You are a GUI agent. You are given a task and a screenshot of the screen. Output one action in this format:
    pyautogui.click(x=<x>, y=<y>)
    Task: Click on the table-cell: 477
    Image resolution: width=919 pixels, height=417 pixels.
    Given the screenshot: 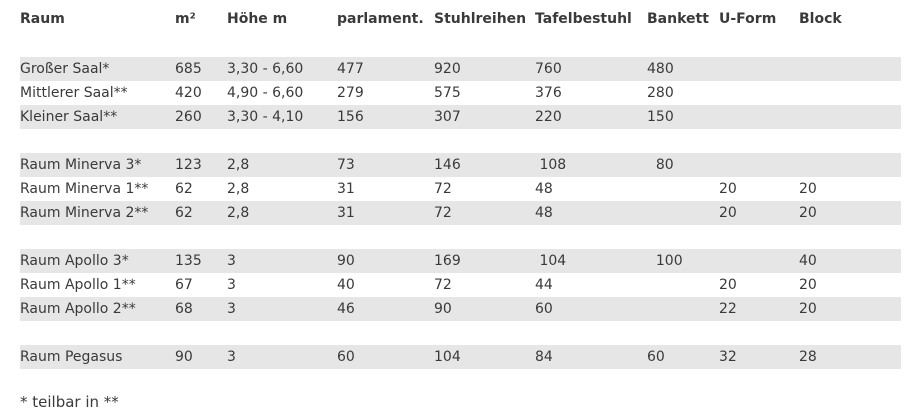 What is the action you would take?
    pyautogui.click(x=350, y=69)
    